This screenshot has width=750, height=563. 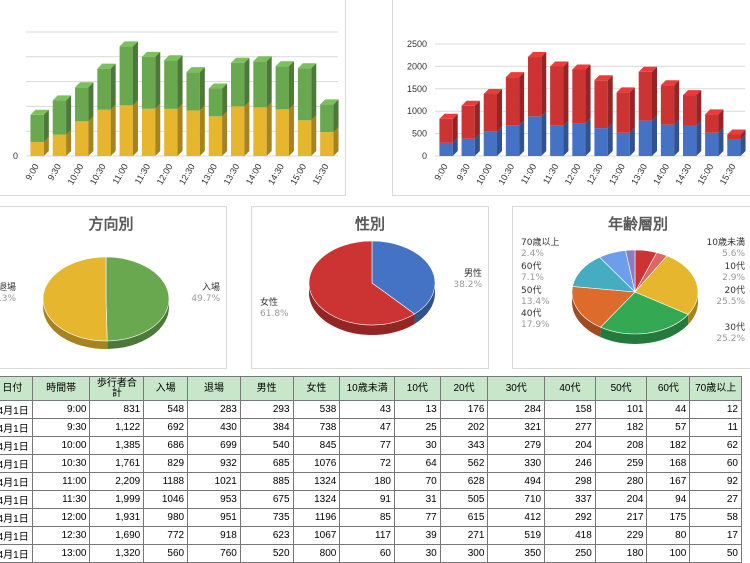 I want to click on pie-gender-label-male: 男性 38.2%, so click(x=467, y=279).